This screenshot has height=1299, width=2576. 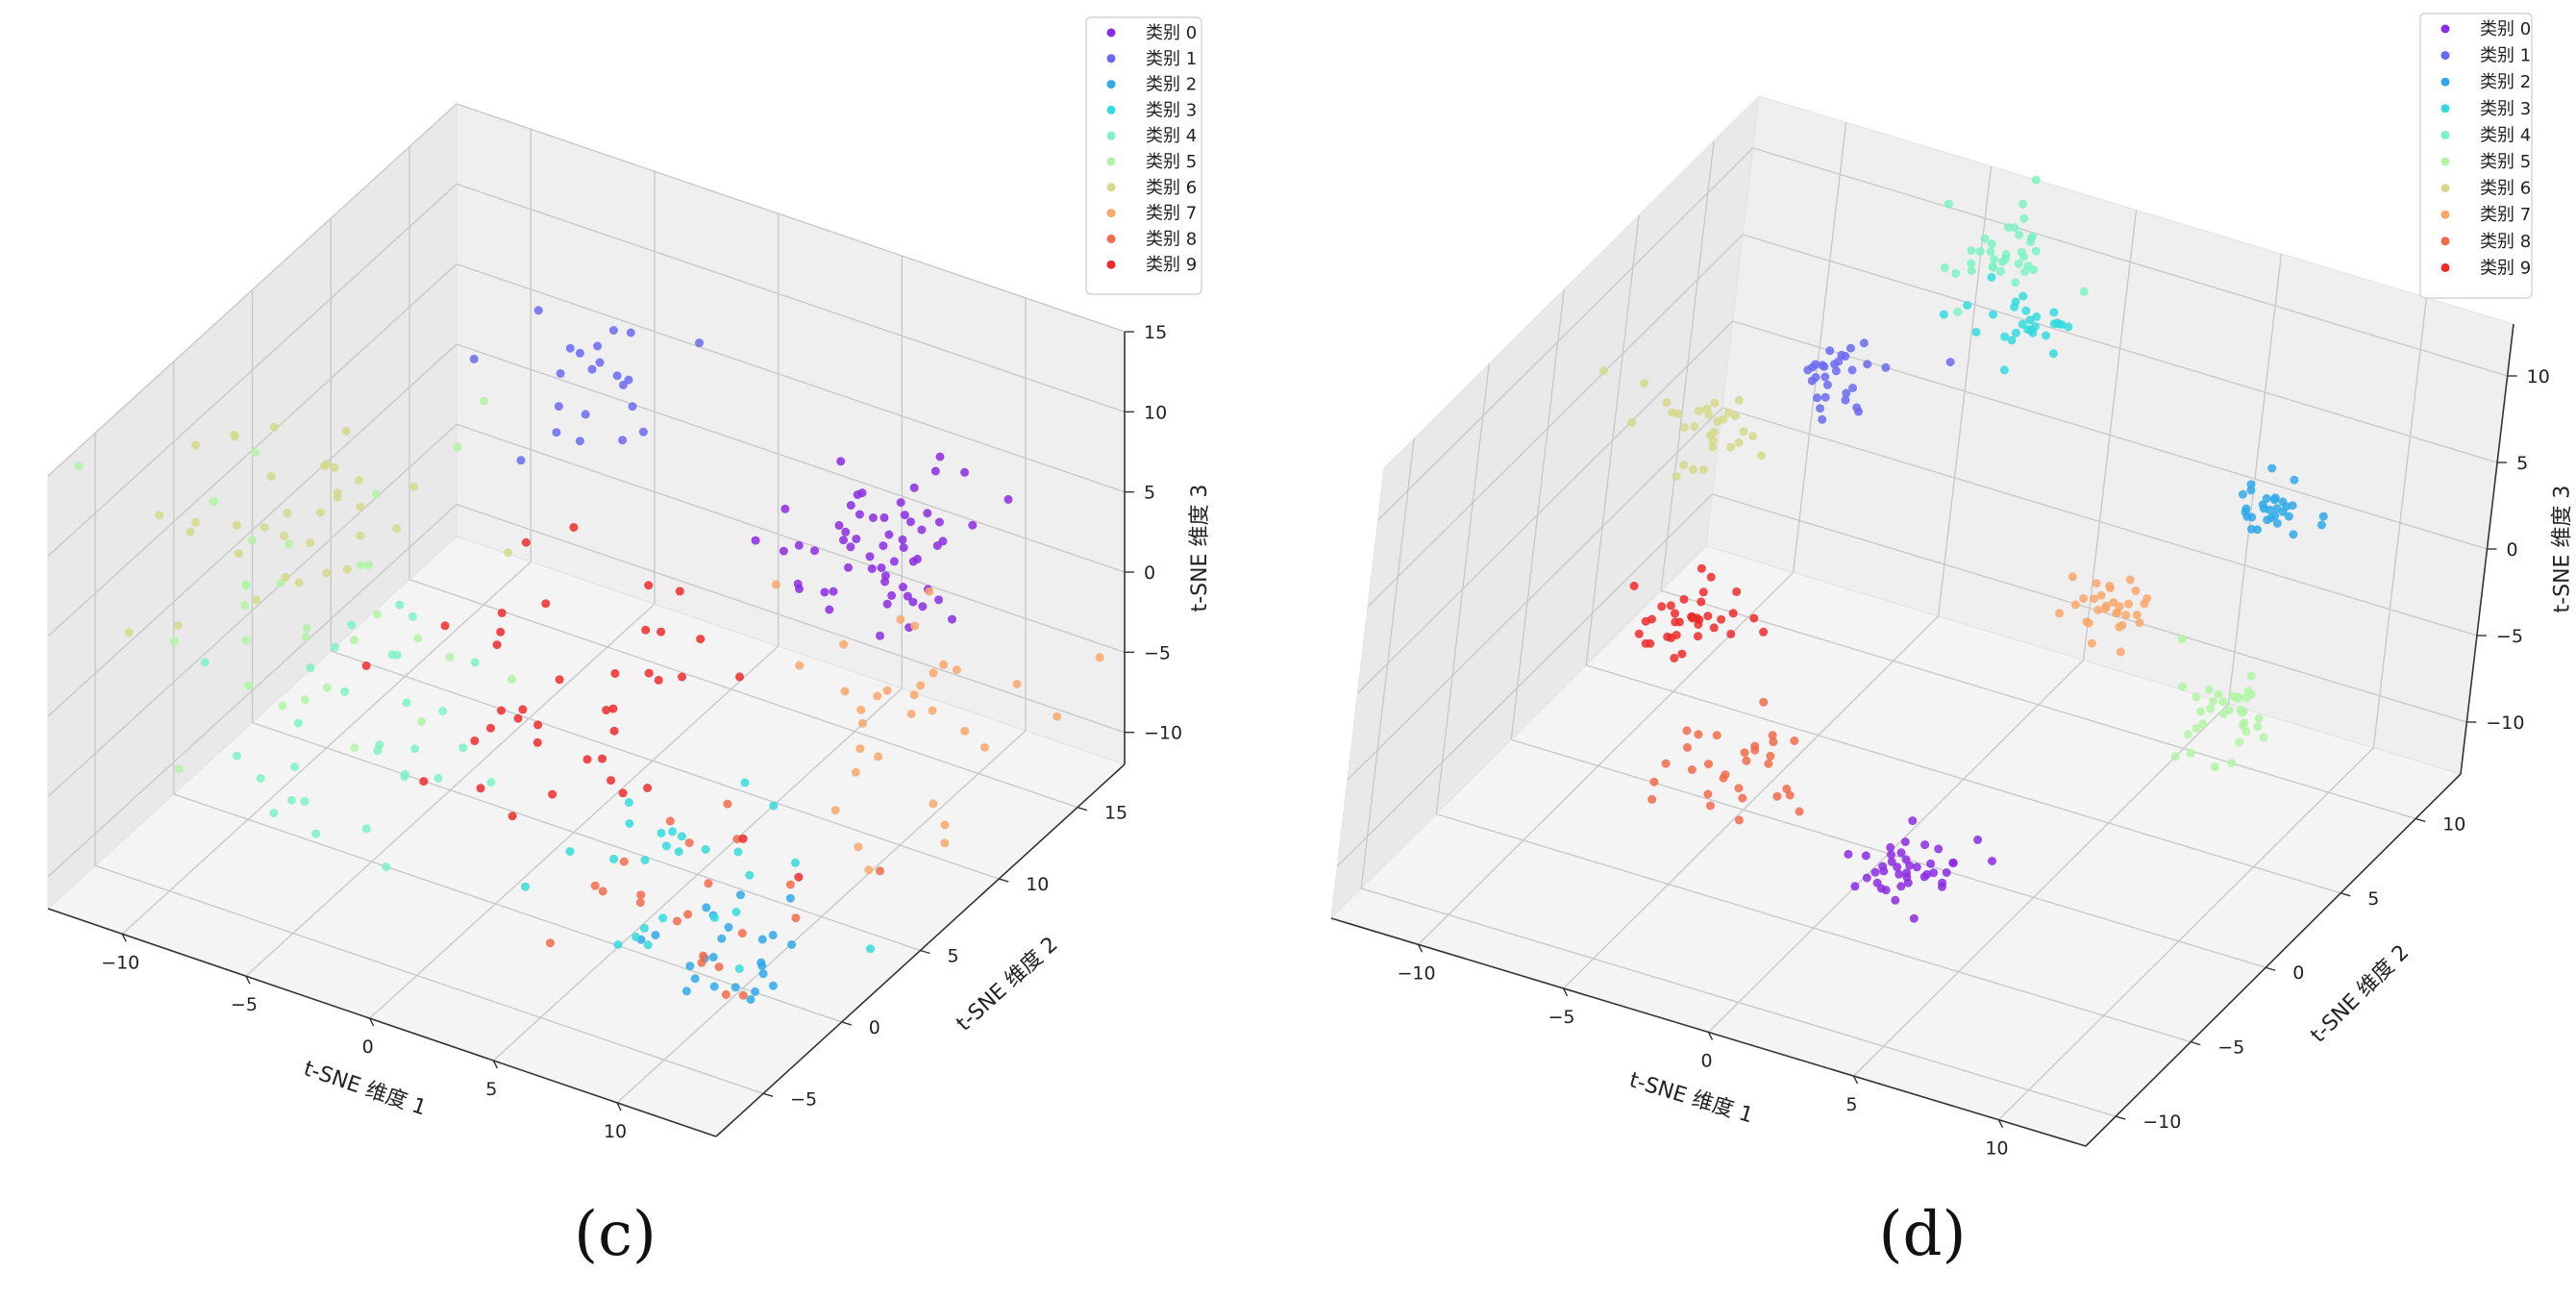 What do you see at coordinates (1171, 188) in the screenshot?
I see `legend-label: 类别 6` at bounding box center [1171, 188].